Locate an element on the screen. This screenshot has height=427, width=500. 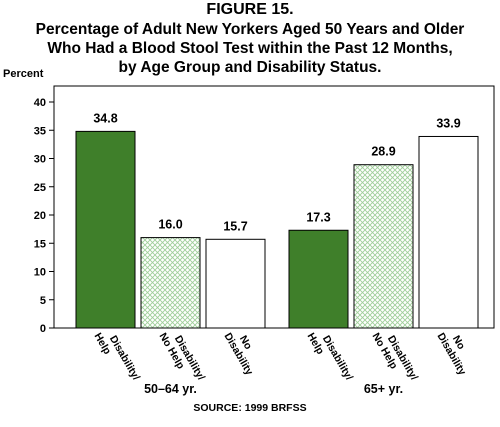
y-tick-label: 0 is located at coordinates (43, 329).